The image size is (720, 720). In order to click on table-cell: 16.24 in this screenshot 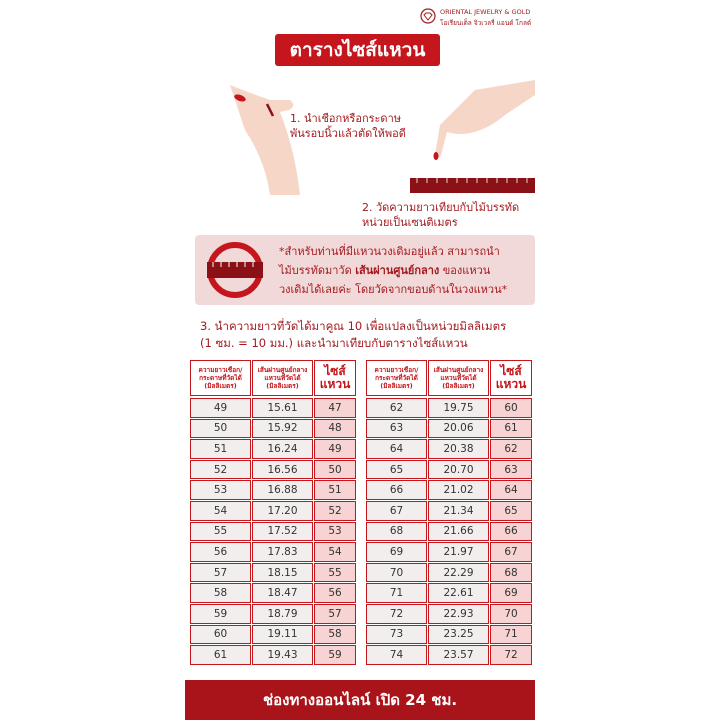, I will do `click(282, 449)`.